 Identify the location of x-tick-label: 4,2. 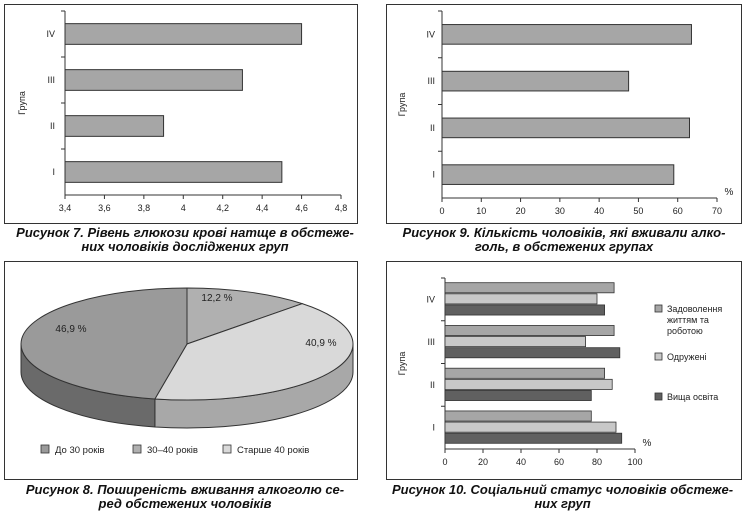
(222, 208).